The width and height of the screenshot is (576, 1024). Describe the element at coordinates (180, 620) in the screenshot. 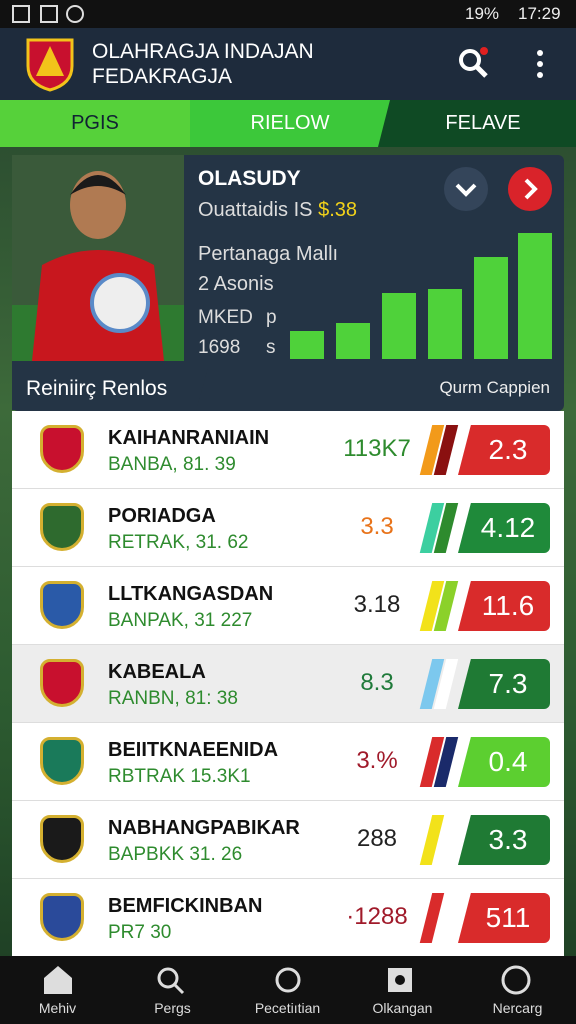

I see `team-sub: BANPAK, 31 227` at that location.